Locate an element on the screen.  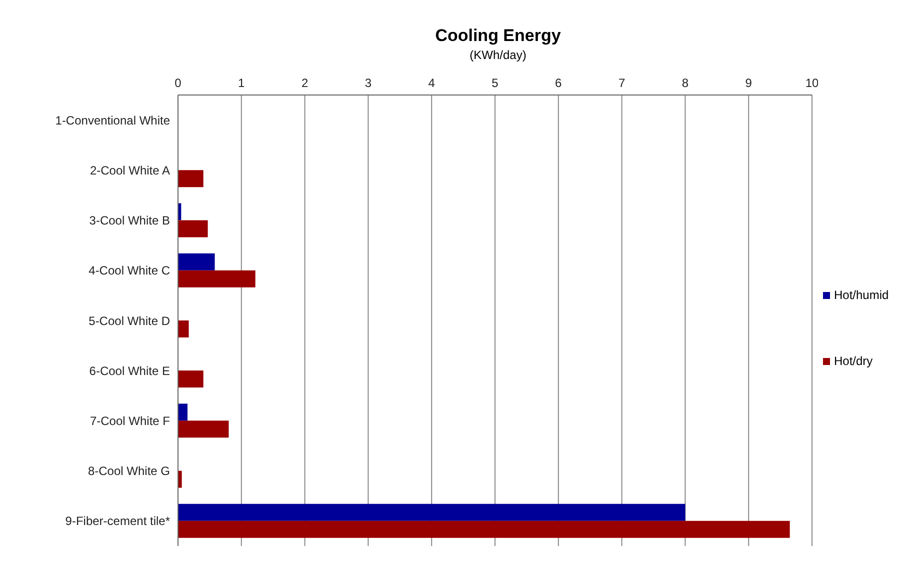
y-tick-label: 4-Cool White C is located at coordinates (129, 271).